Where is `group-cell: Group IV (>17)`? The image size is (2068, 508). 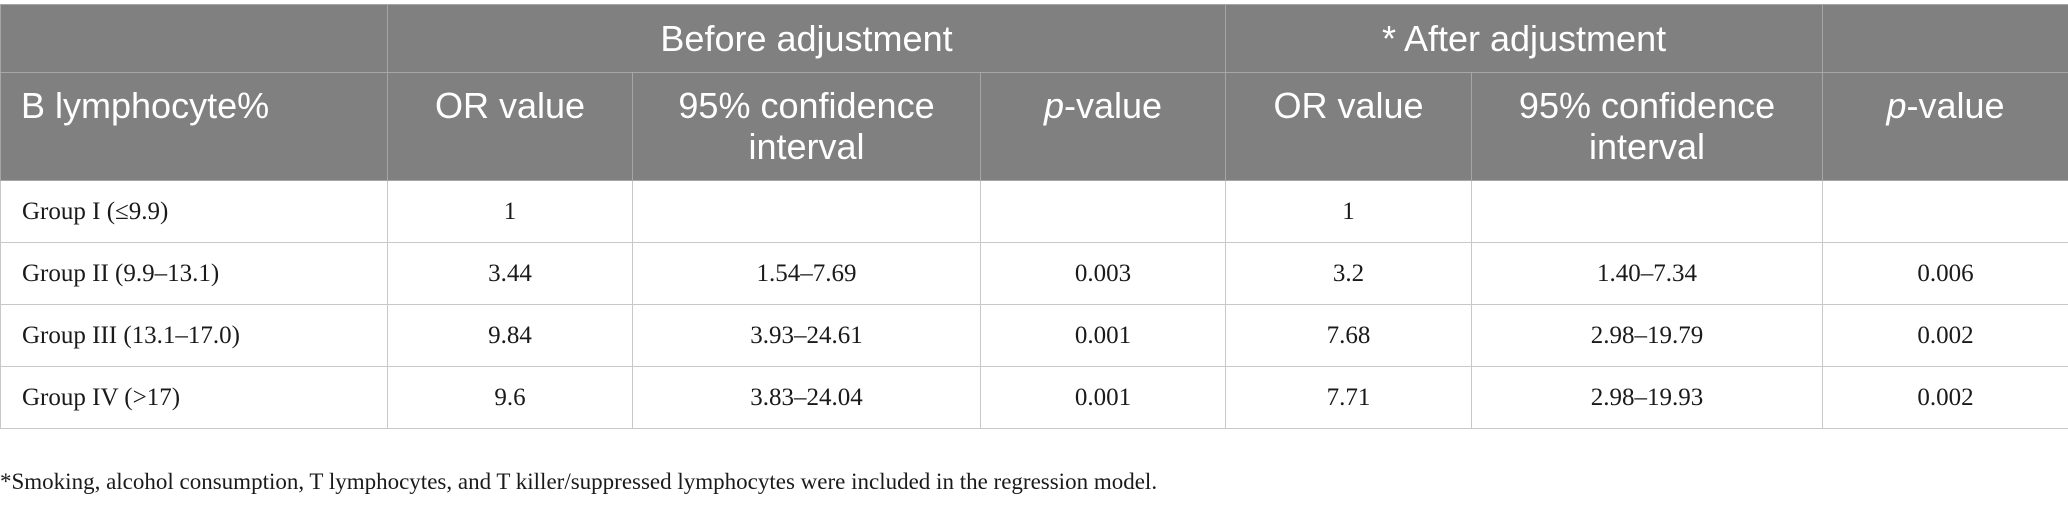 group-cell: Group IV (>17) is located at coordinates (194, 397).